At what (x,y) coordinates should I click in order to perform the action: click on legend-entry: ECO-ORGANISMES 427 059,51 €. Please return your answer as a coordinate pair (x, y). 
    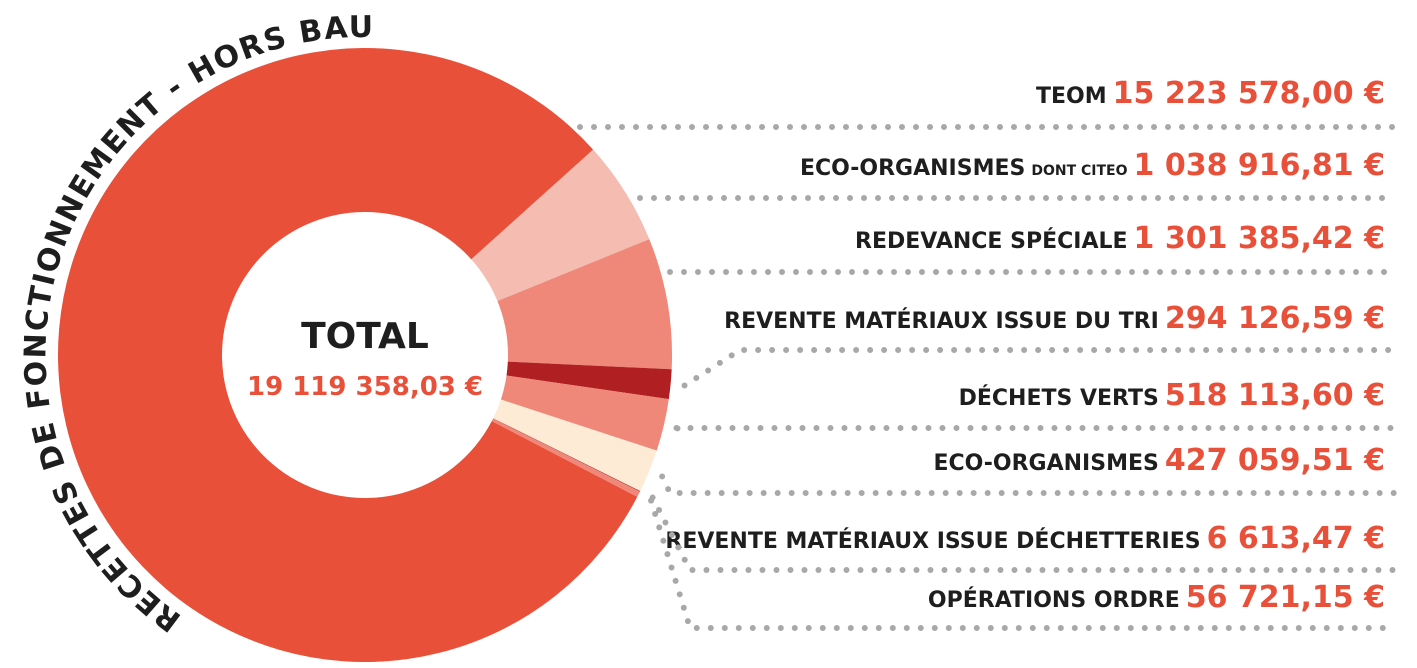
    Looking at the image, I should click on (1159, 460).